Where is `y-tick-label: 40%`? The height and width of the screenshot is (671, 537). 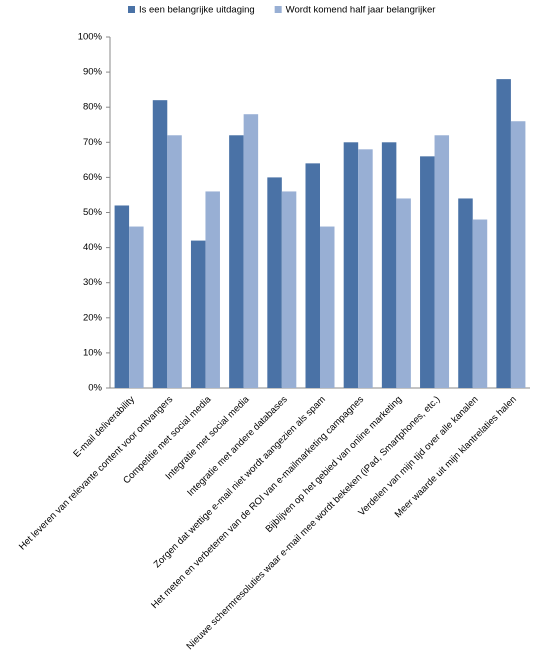
y-tick-label: 40% is located at coordinates (93, 247).